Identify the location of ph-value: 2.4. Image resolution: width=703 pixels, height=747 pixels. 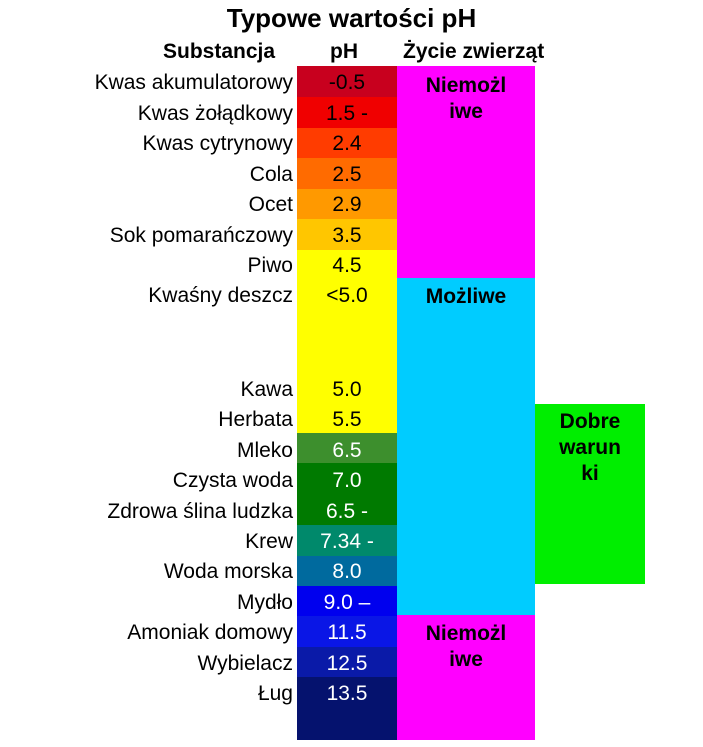
(347, 143).